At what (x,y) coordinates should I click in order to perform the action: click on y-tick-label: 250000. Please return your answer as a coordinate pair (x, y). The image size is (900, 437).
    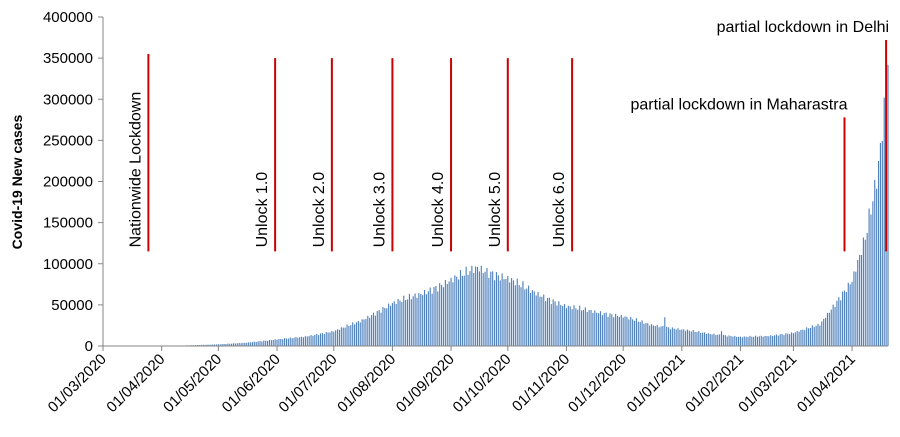
    Looking at the image, I should click on (68, 140).